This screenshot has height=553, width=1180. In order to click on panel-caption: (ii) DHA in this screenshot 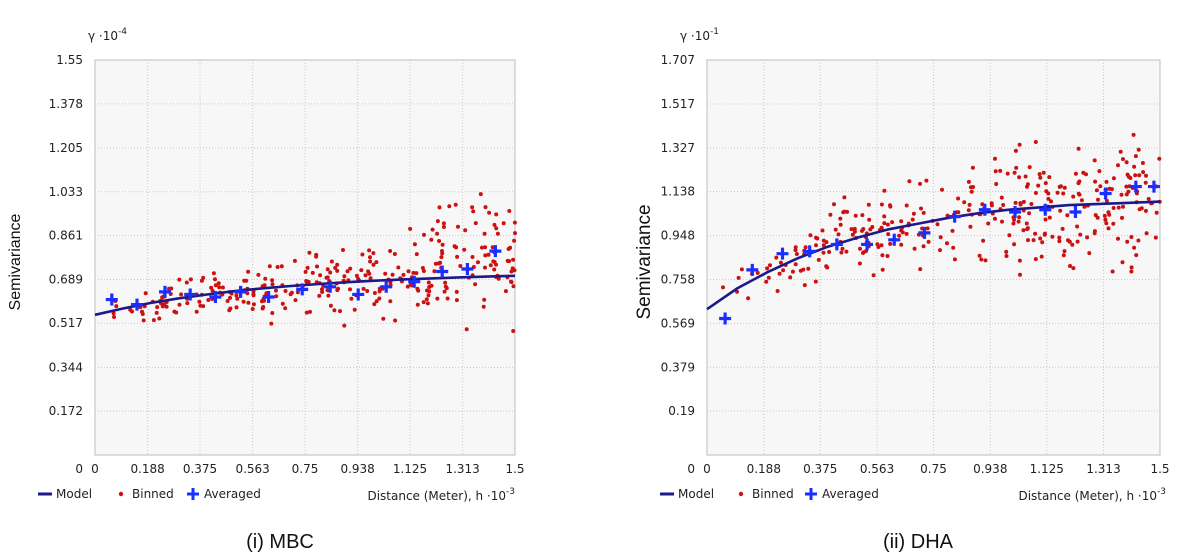, I will do `click(918, 542)`.